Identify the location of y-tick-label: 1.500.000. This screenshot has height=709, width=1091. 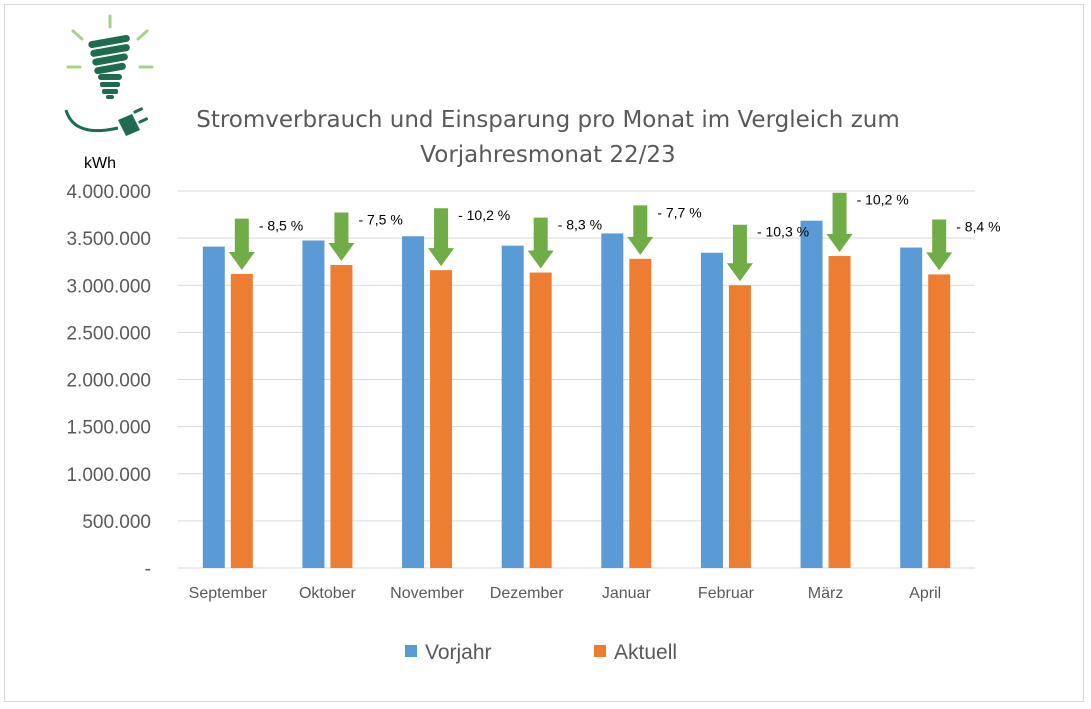
(108, 428).